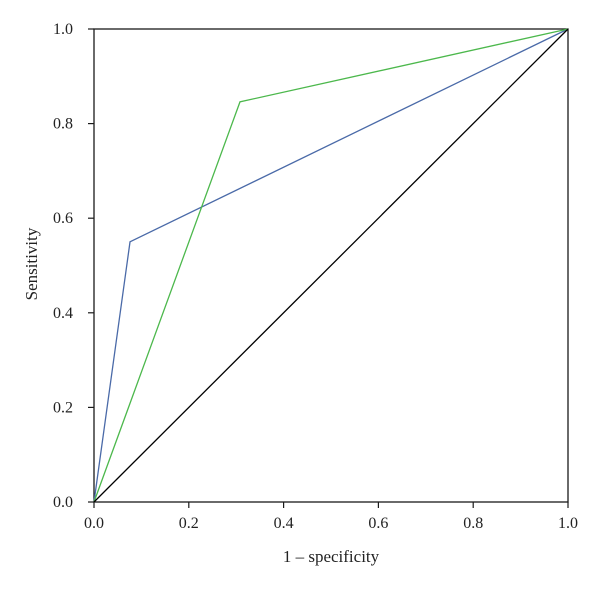 This screenshot has width=600, height=589. I want to click on x-tick-label: 0.4, so click(284, 523).